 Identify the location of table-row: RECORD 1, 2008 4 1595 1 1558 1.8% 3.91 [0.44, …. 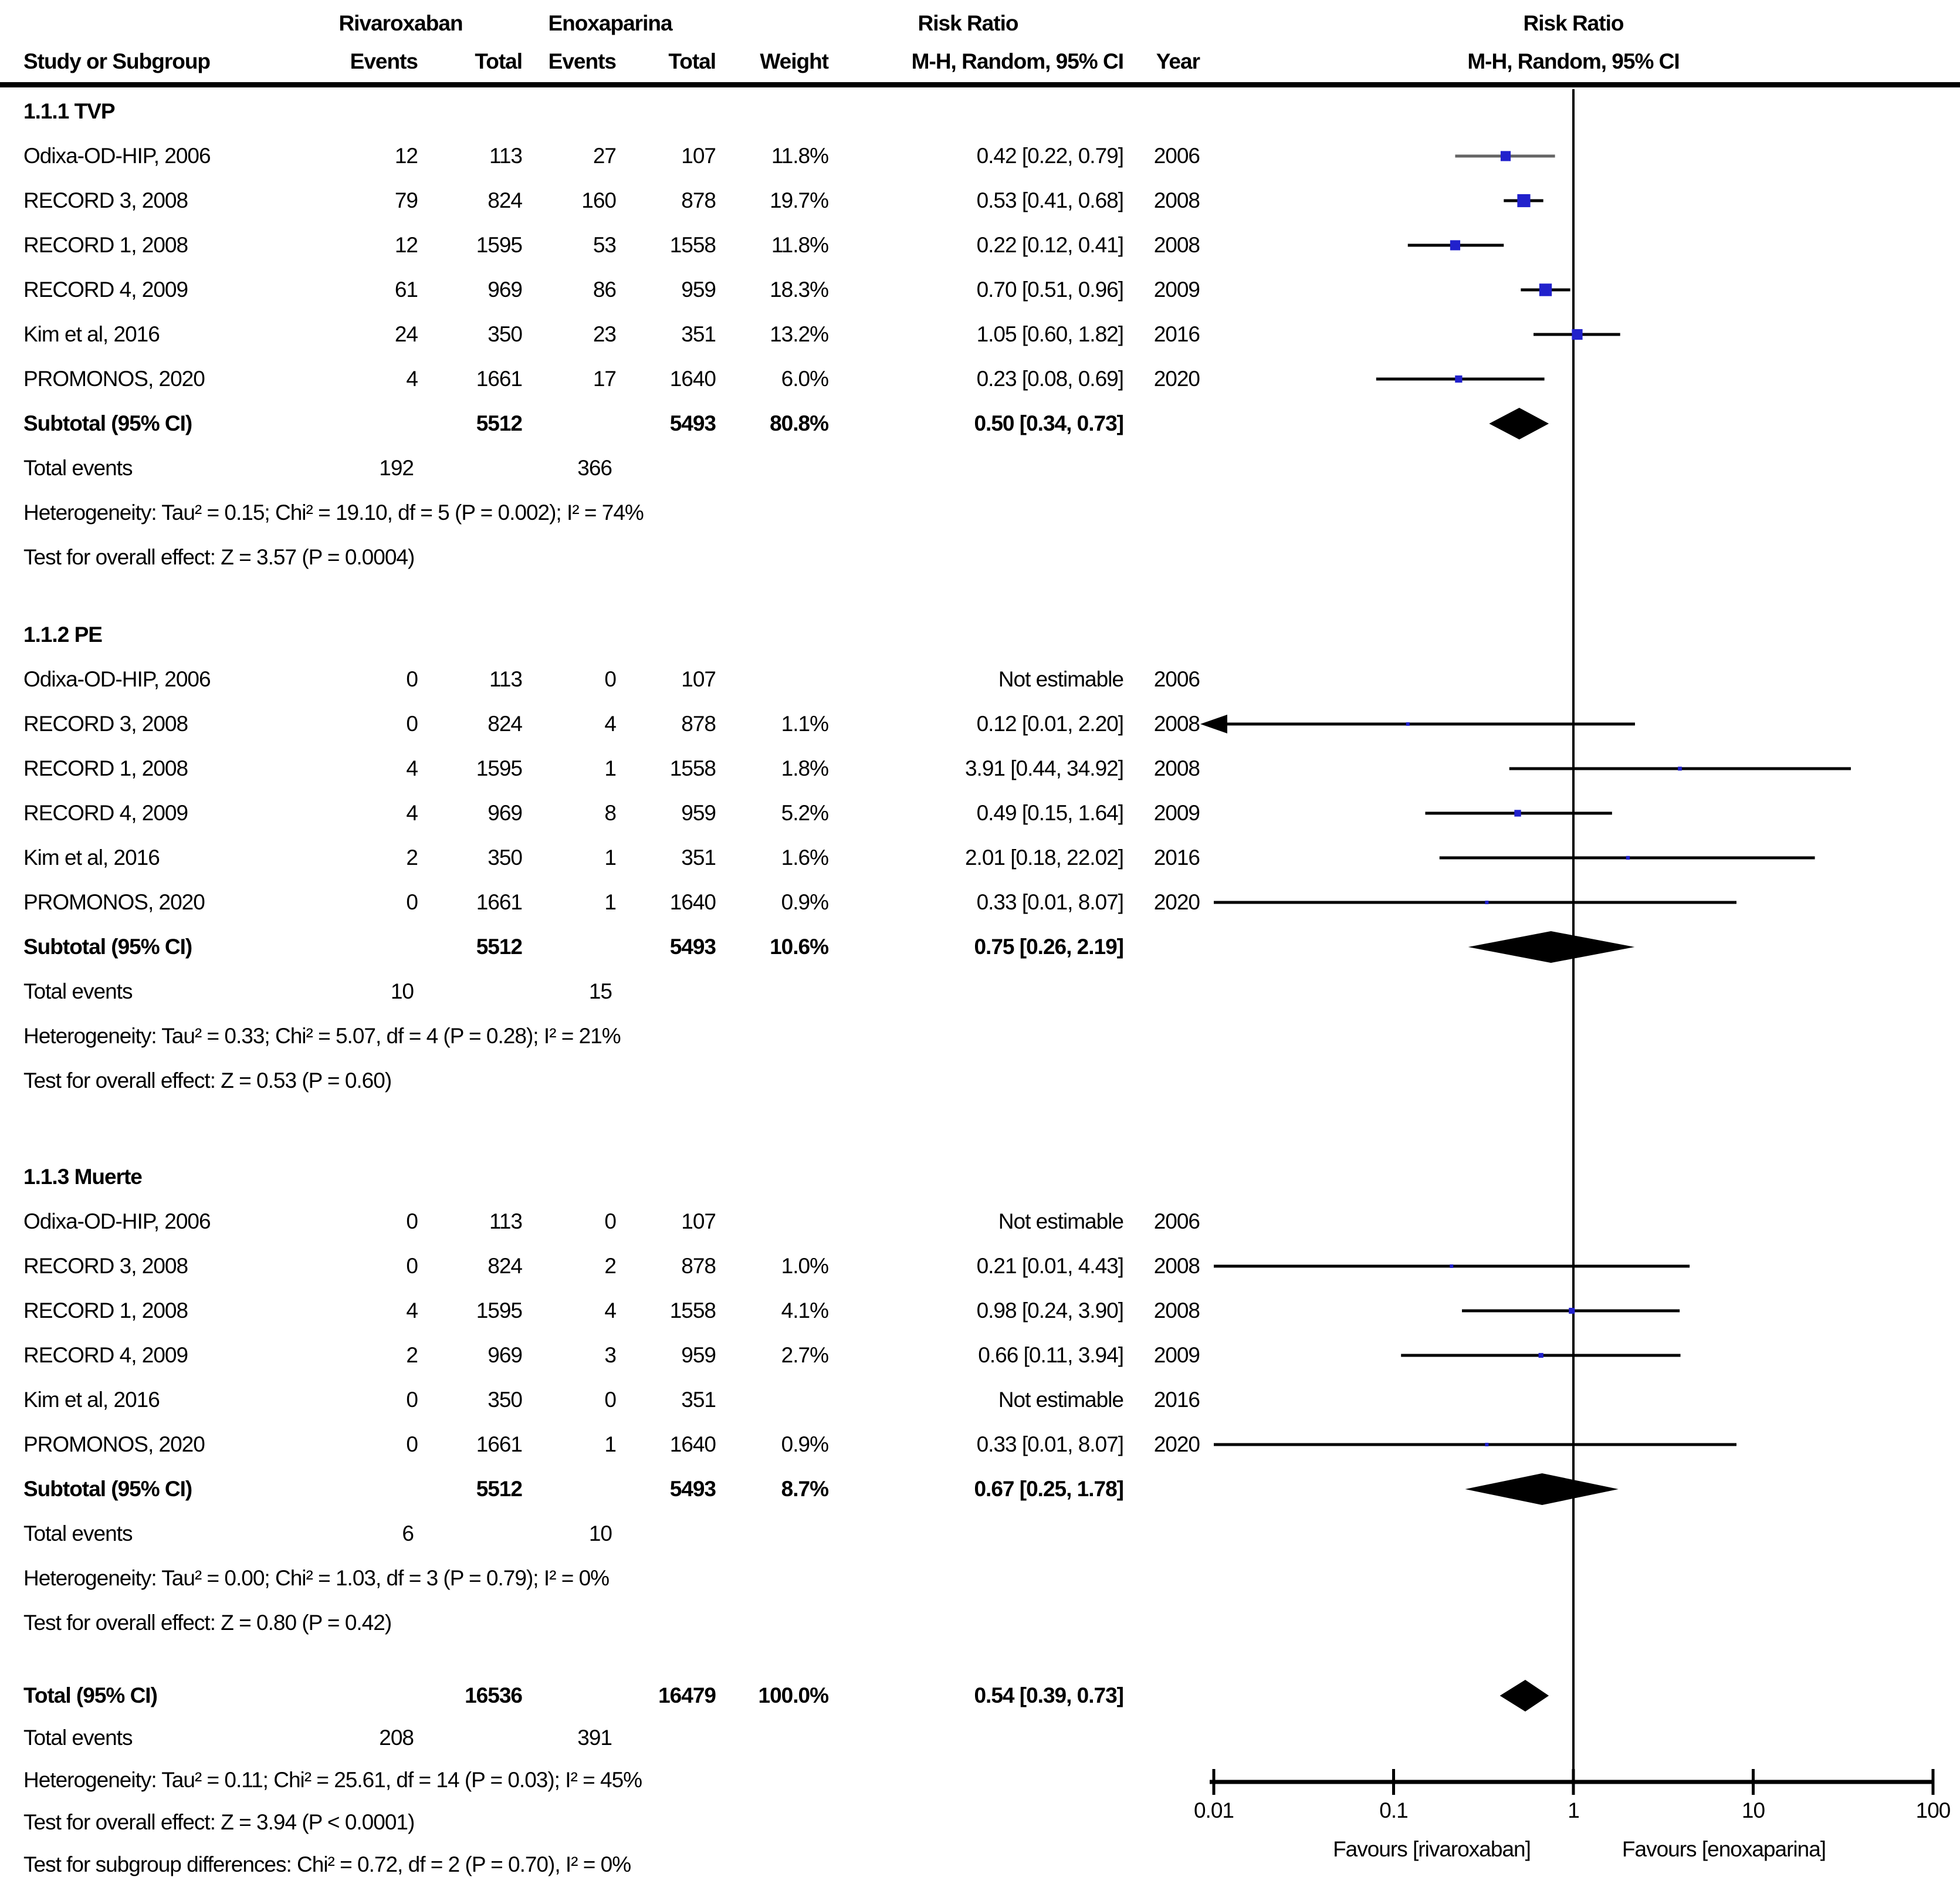
(619, 768).